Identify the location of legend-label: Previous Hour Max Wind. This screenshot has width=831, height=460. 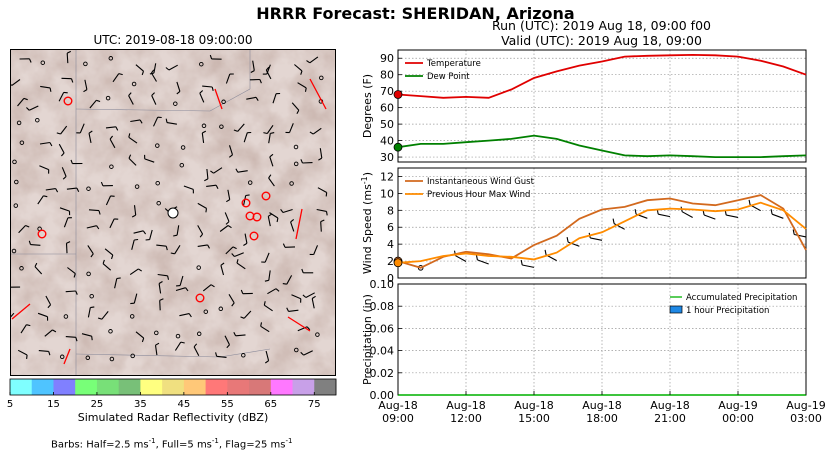
(478, 195).